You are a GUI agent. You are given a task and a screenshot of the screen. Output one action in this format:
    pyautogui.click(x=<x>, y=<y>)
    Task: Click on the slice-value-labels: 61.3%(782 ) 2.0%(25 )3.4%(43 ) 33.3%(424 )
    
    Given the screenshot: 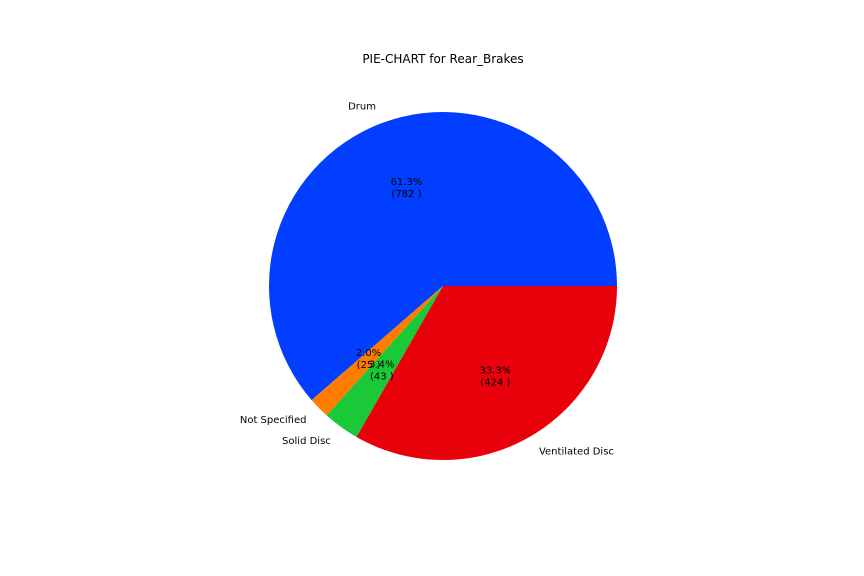 What is the action you would take?
    pyautogui.click(x=433, y=282)
    